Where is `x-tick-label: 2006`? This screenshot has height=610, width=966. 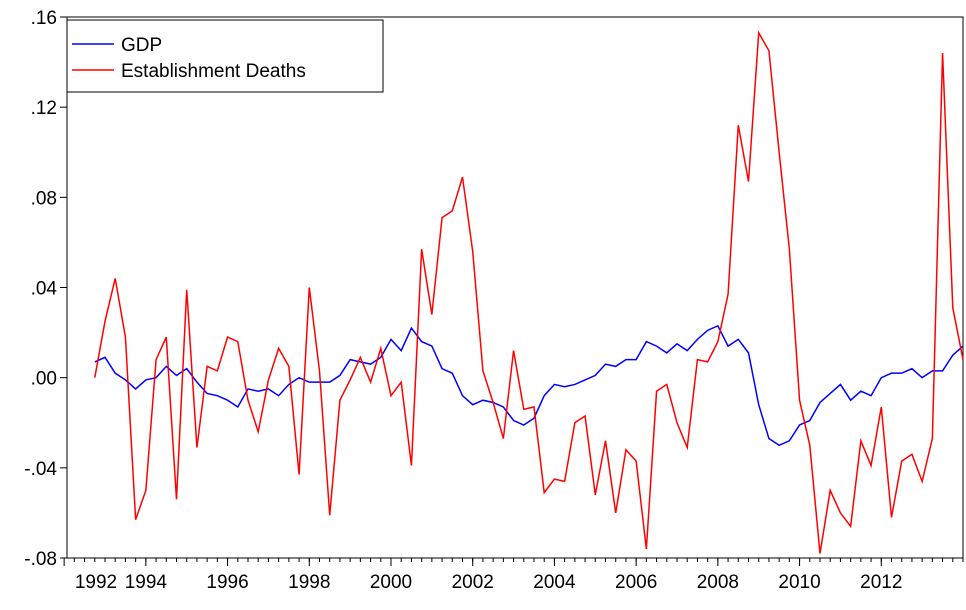
x-tick-label: 2006 is located at coordinates (636, 582).